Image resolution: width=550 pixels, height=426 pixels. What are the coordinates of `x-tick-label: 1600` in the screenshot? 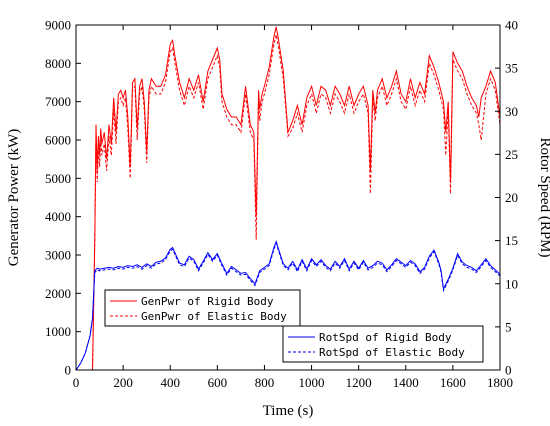 It's located at (453, 382).